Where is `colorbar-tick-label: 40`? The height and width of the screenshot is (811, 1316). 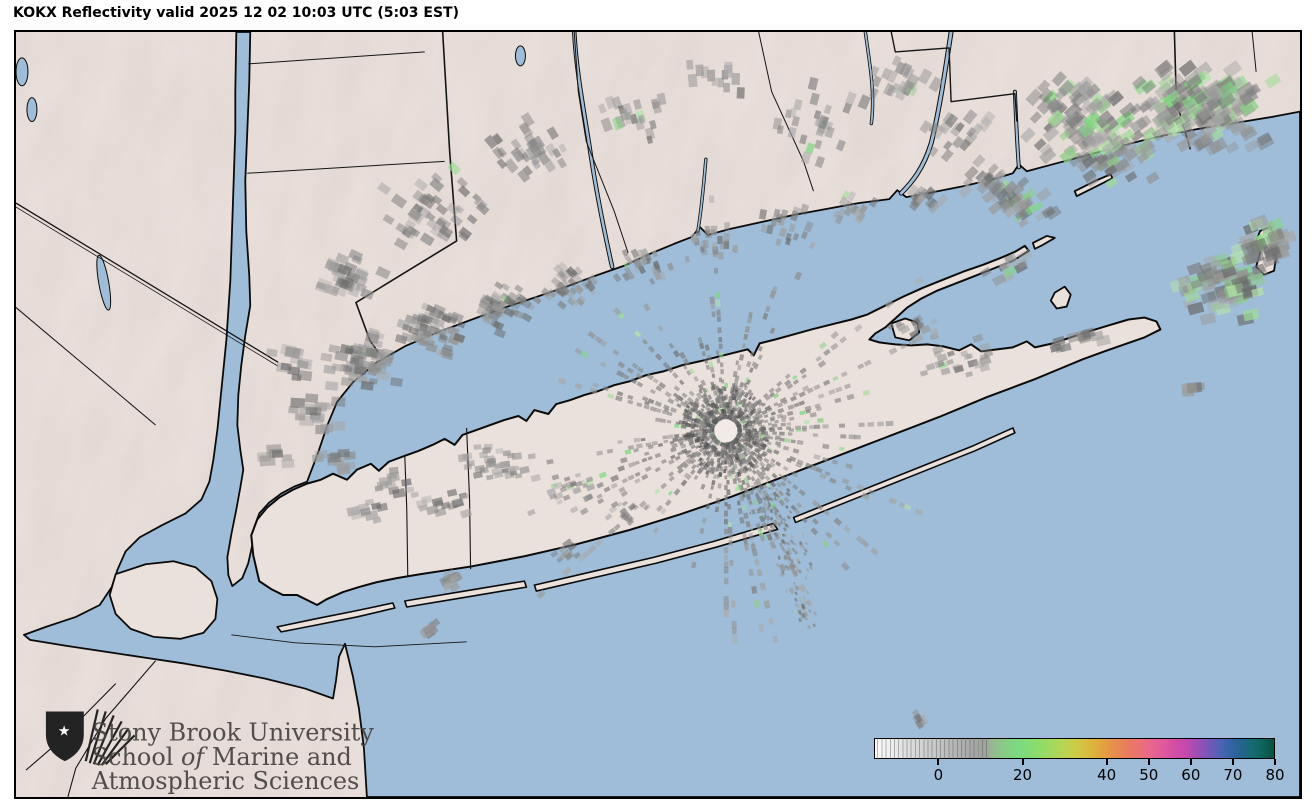
colorbar-tick-label: 40 is located at coordinates (1107, 775).